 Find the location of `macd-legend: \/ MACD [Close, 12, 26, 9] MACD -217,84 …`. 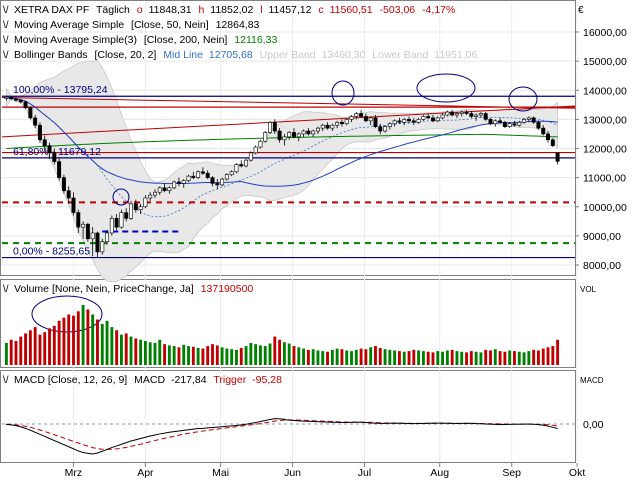

macd-legend: \/ MACD [Close, 12, 26, 9] MACD -217,84 … is located at coordinates (303, 402).